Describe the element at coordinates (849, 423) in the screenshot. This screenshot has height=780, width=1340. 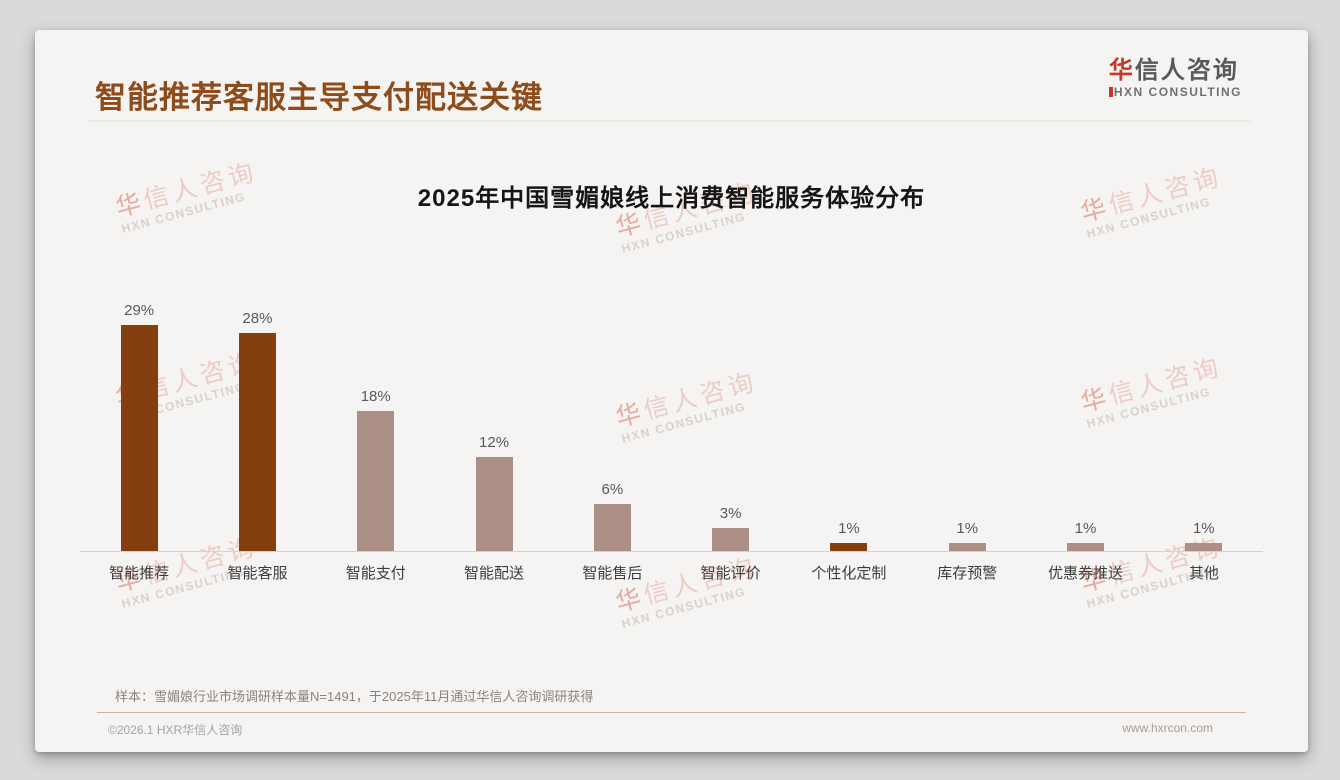
I see `bar-column-7: 1%` at that location.